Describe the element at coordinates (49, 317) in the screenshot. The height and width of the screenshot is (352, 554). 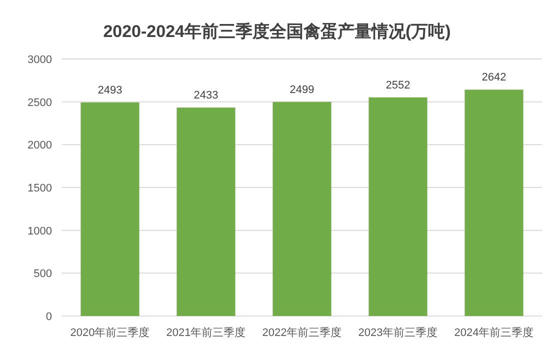
I see `y-tick-label: 0` at that location.